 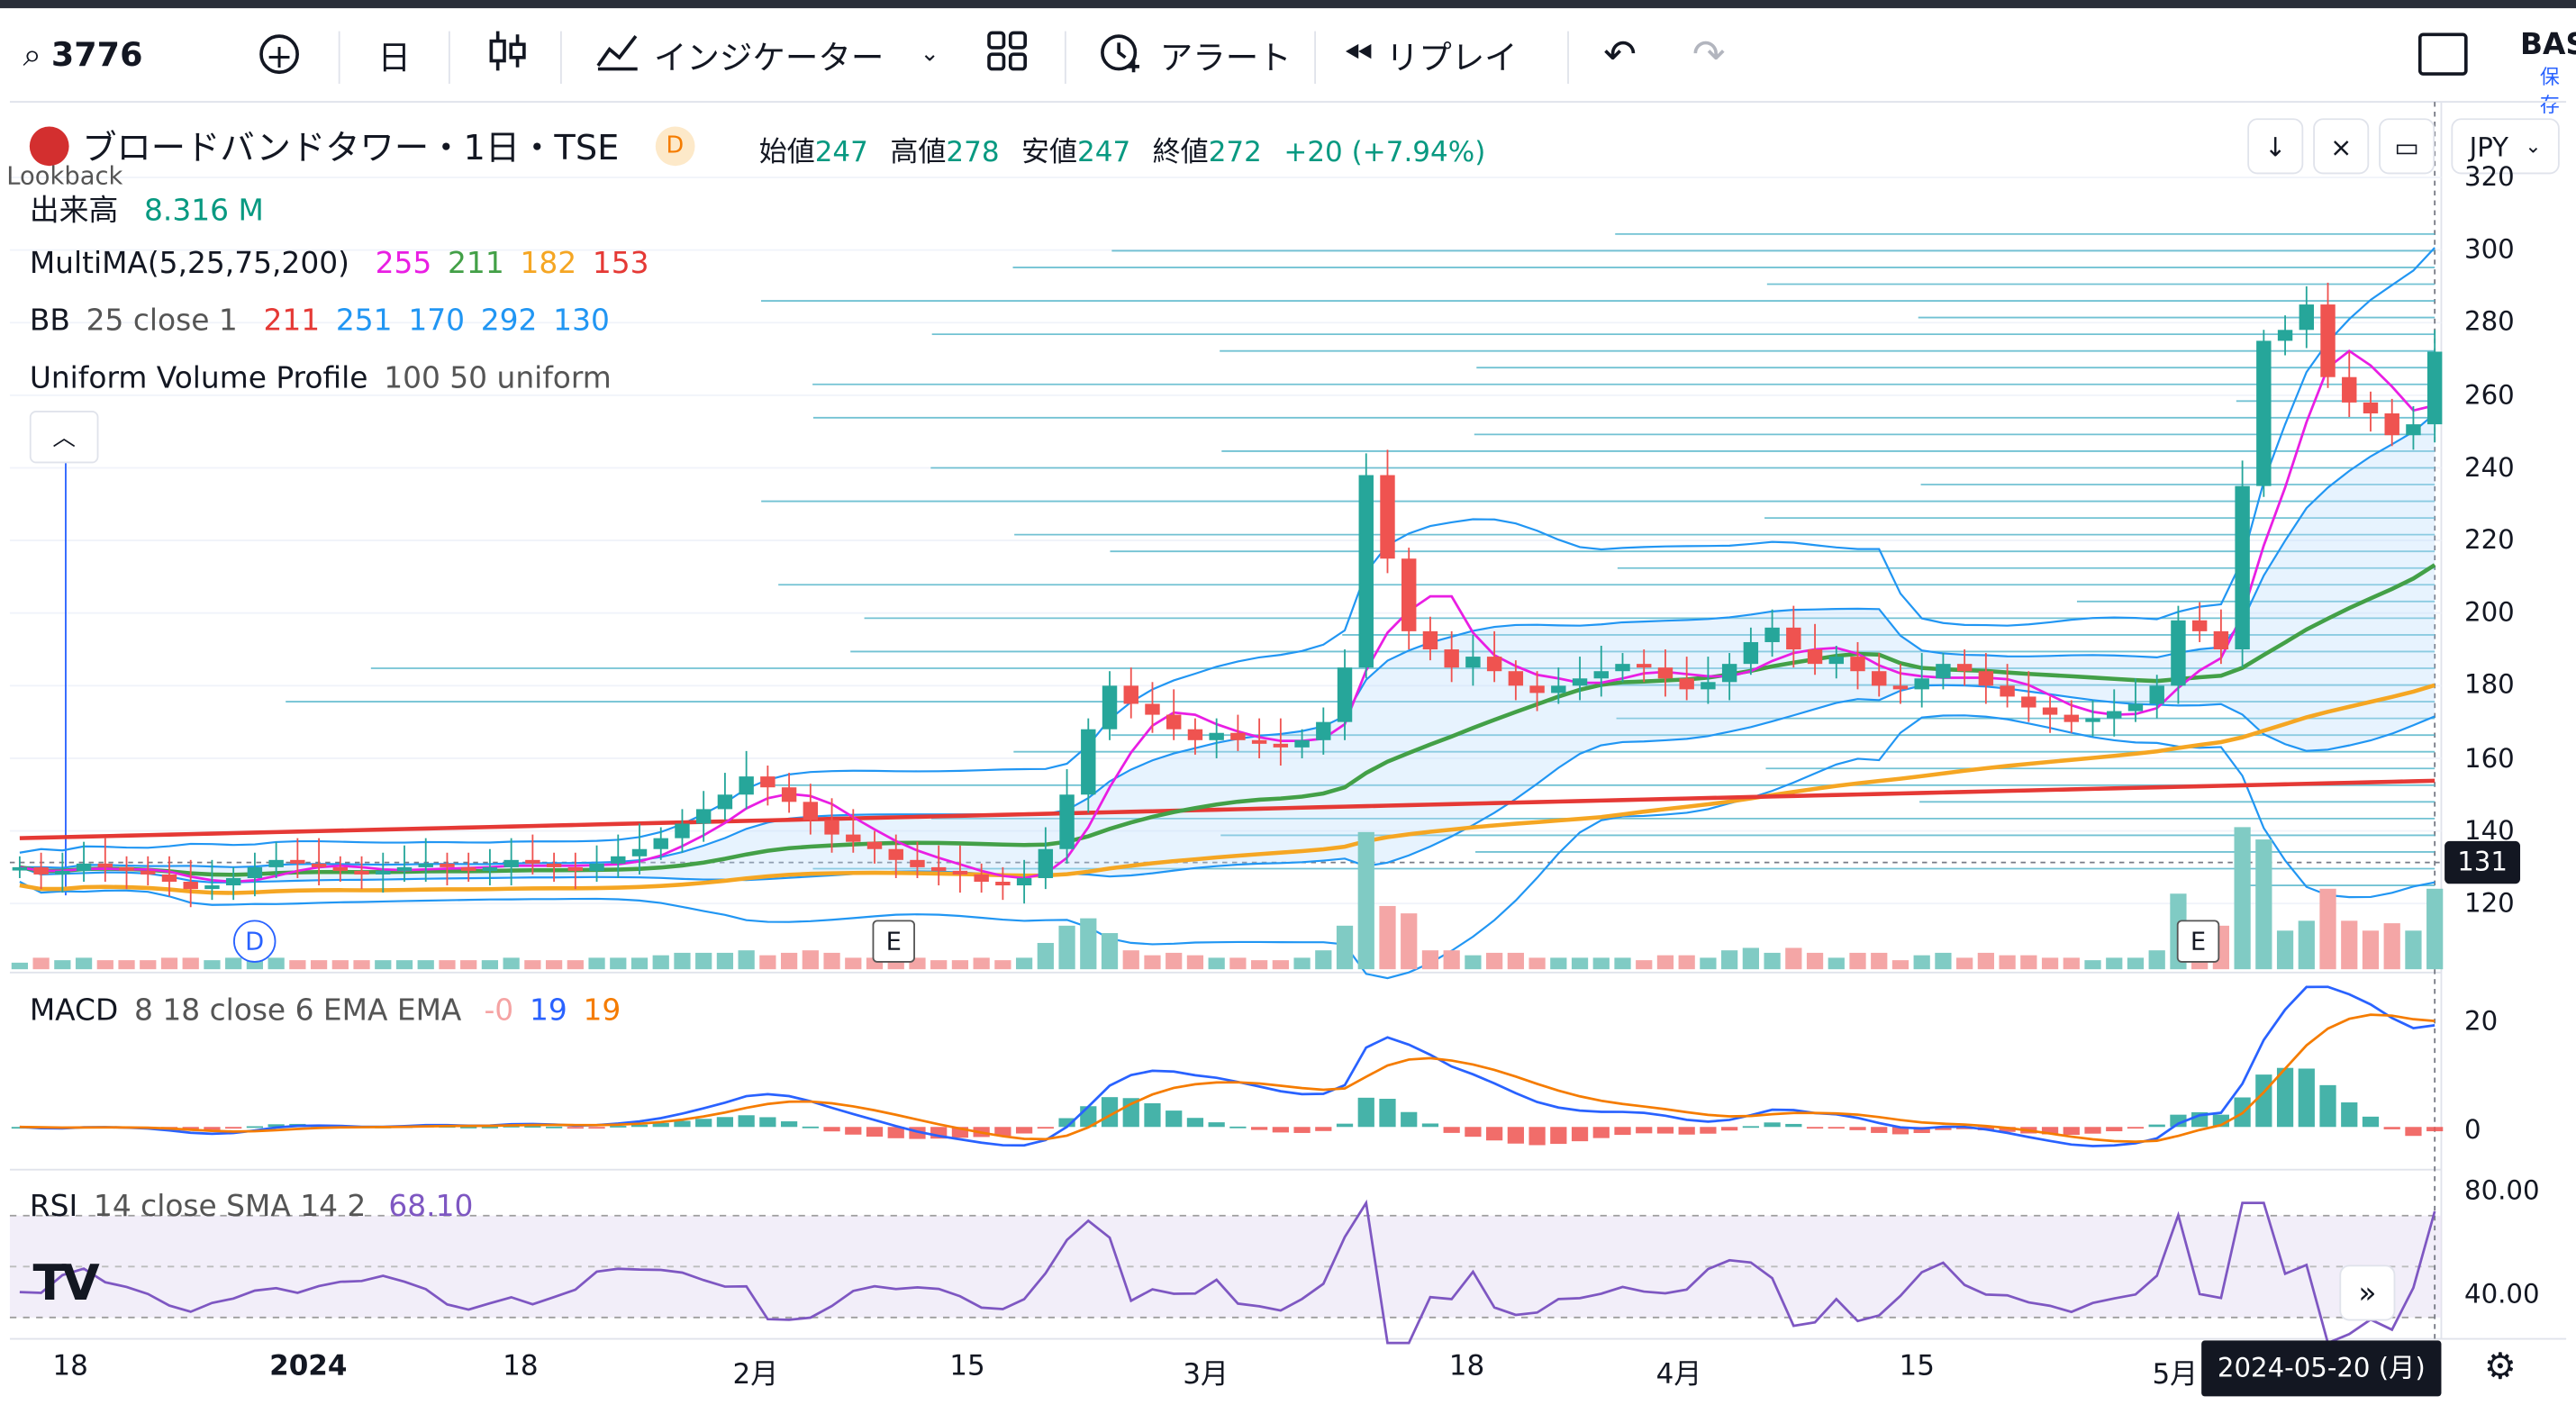 What do you see at coordinates (83, 54) in the screenshot?
I see `symbol-search: ⌕ 3776` at bounding box center [83, 54].